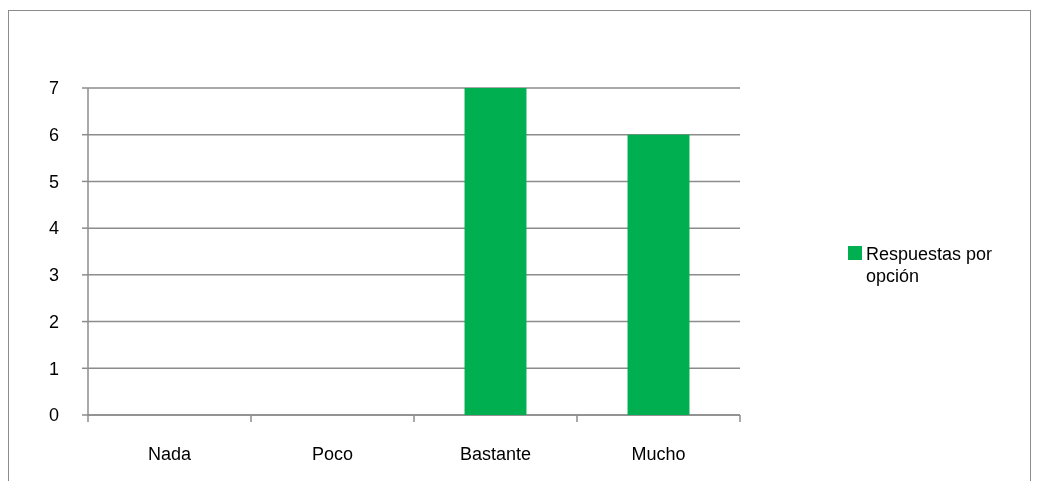  What do you see at coordinates (332, 454) in the screenshot?
I see `x-tick-label: Poco` at bounding box center [332, 454].